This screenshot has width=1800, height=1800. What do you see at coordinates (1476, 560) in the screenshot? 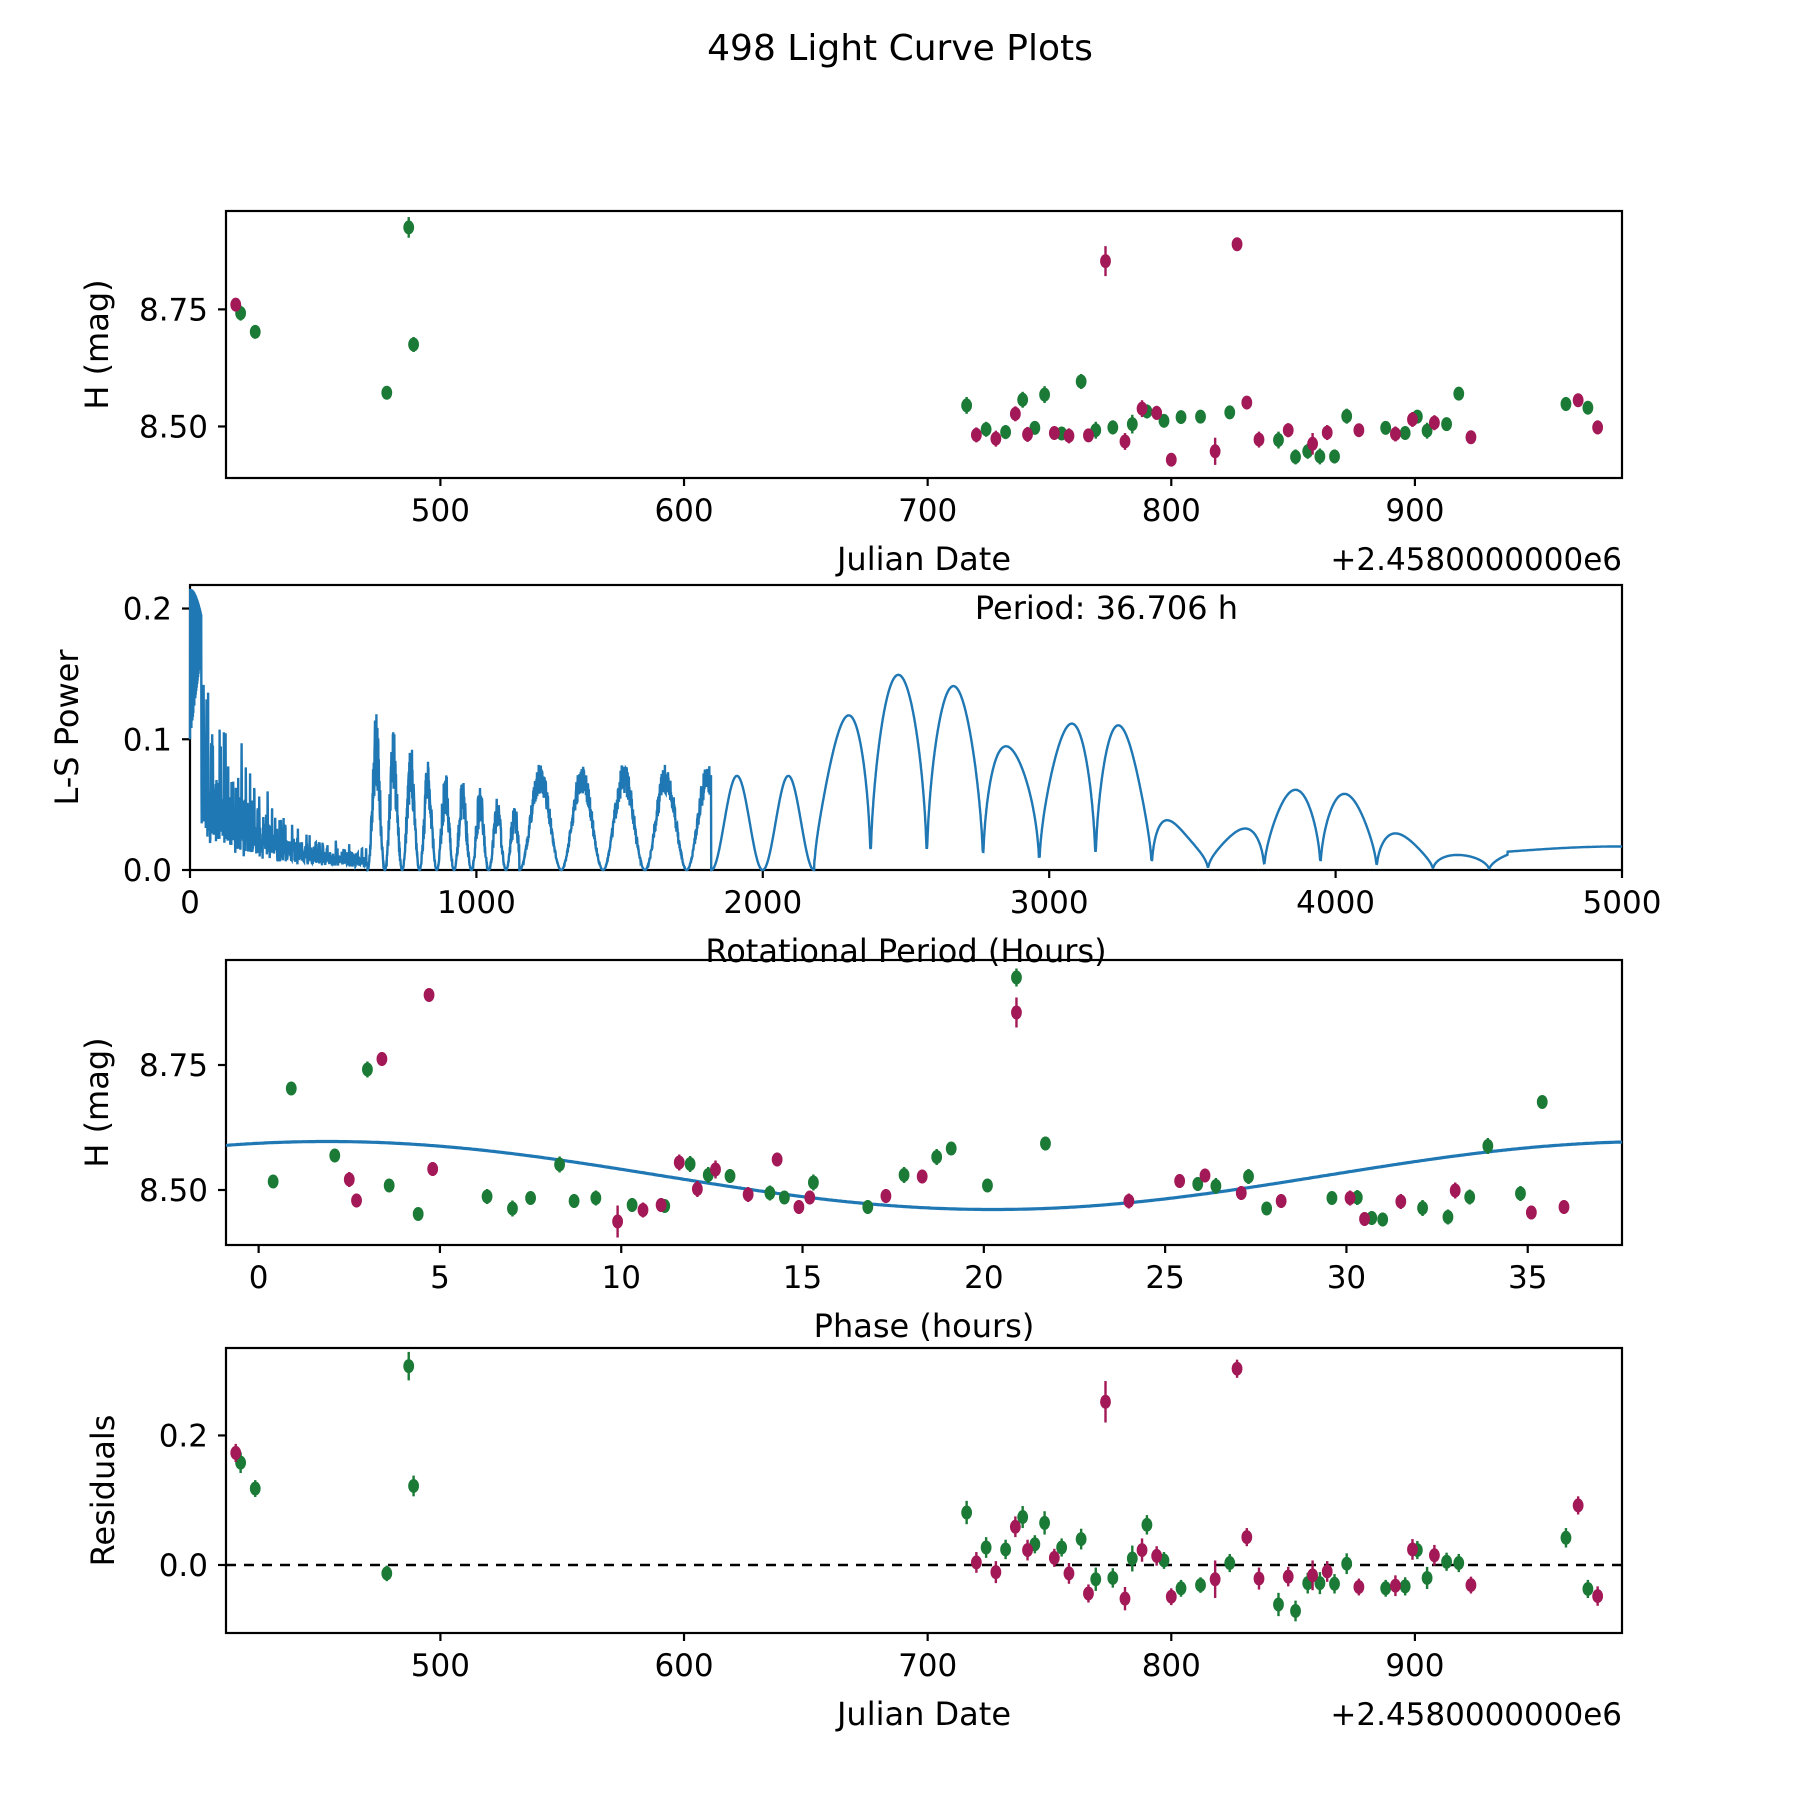
I see `panel-lightcurve-offset-text: +2.4580000000e6` at bounding box center [1476, 560].